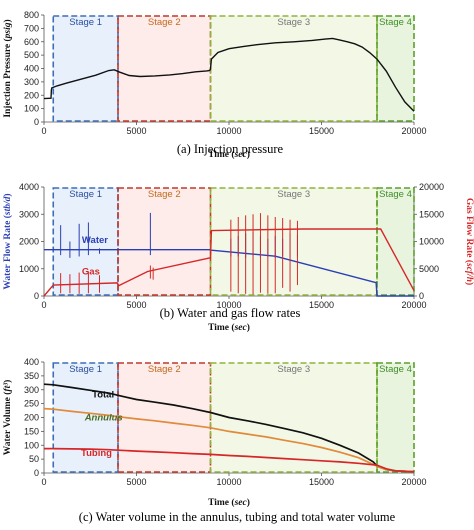 The height and width of the screenshot is (530, 474). Describe the element at coordinates (7, 424) in the screenshot. I see `y-axis-label-main: Water Volume (` at that location.